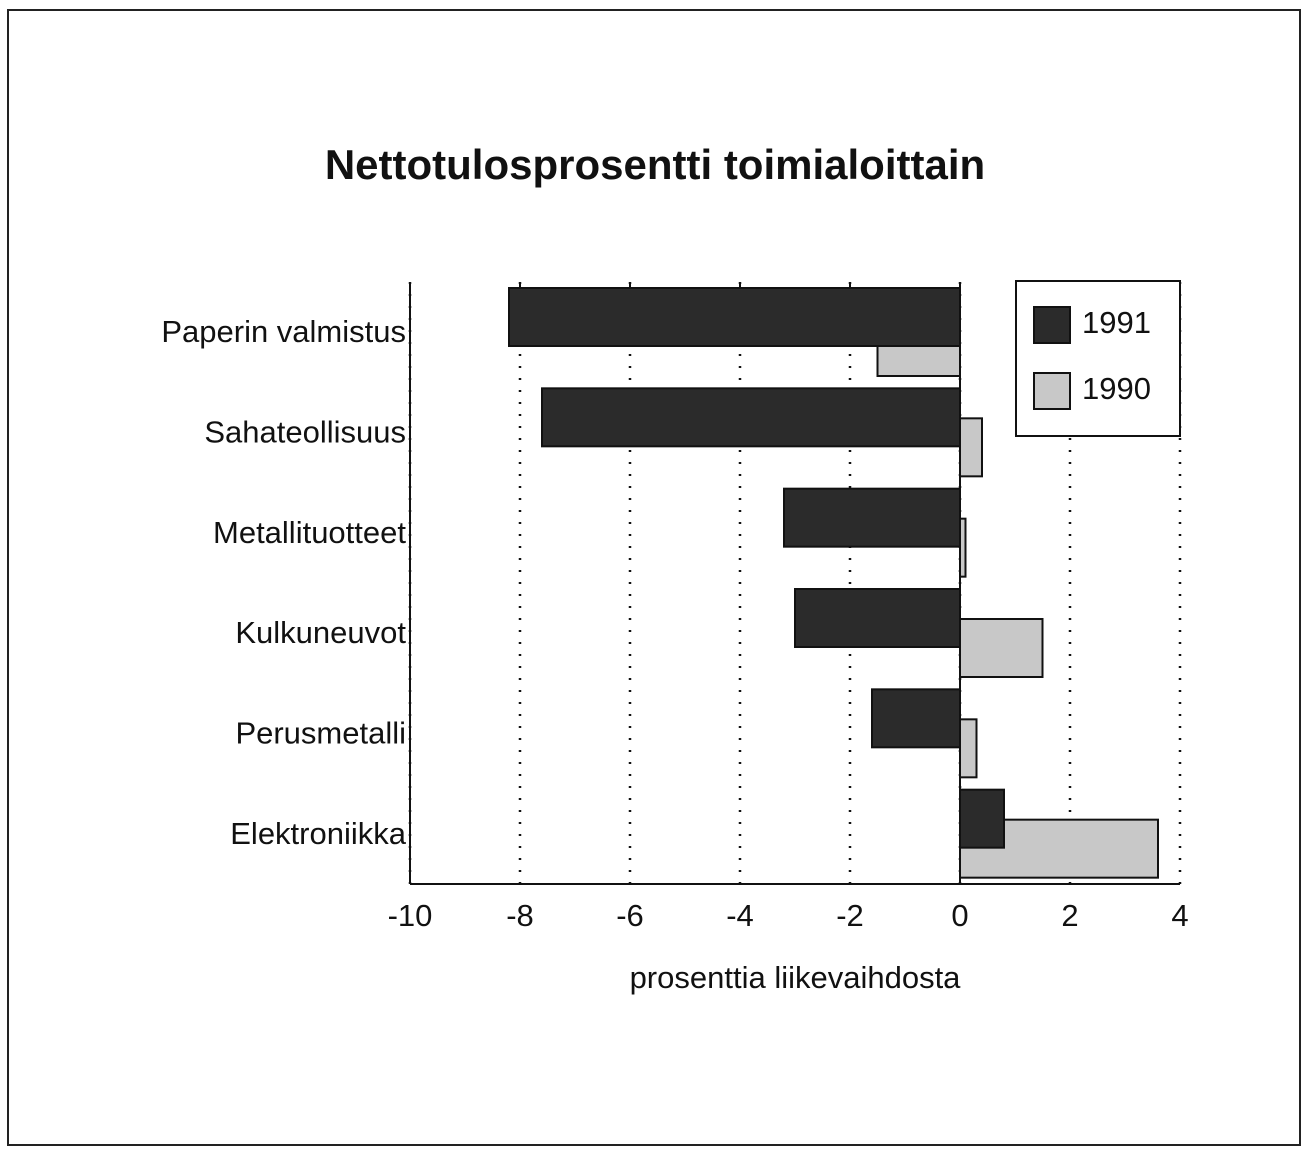 Image resolution: width=1308 pixels, height=1153 pixels. Describe the element at coordinates (309, 532) in the screenshot. I see `y-tick-label: Metallituotteet` at that location.